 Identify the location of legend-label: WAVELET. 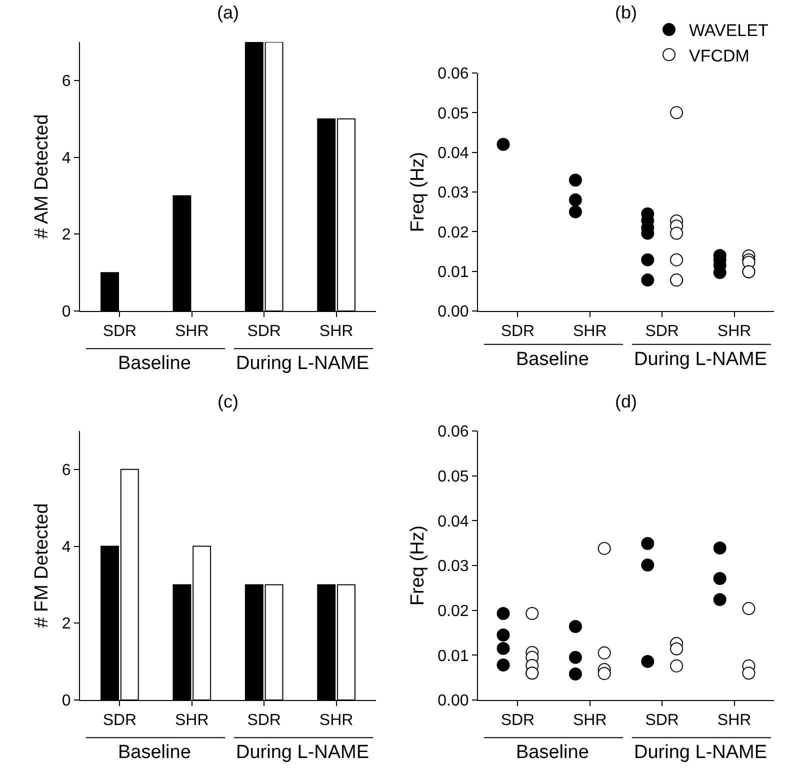
(728, 30).